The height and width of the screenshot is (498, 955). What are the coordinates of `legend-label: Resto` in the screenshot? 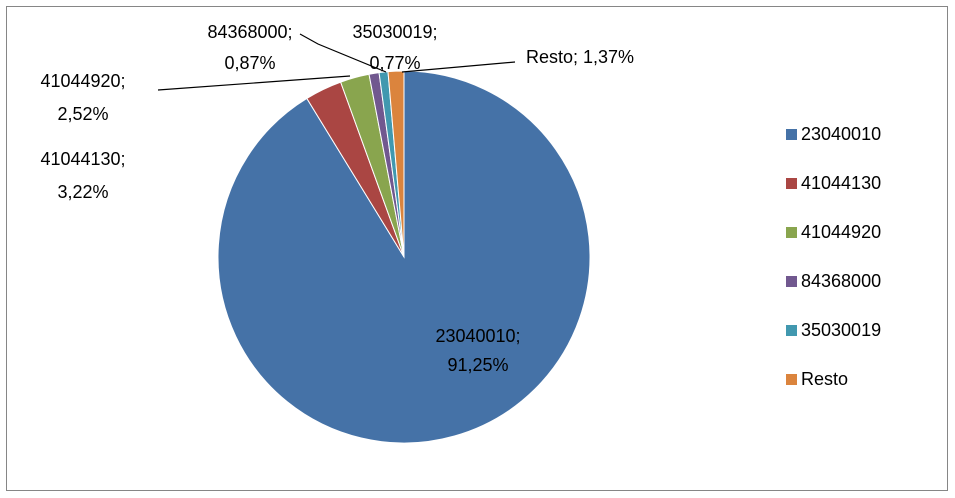 It's located at (824, 379).